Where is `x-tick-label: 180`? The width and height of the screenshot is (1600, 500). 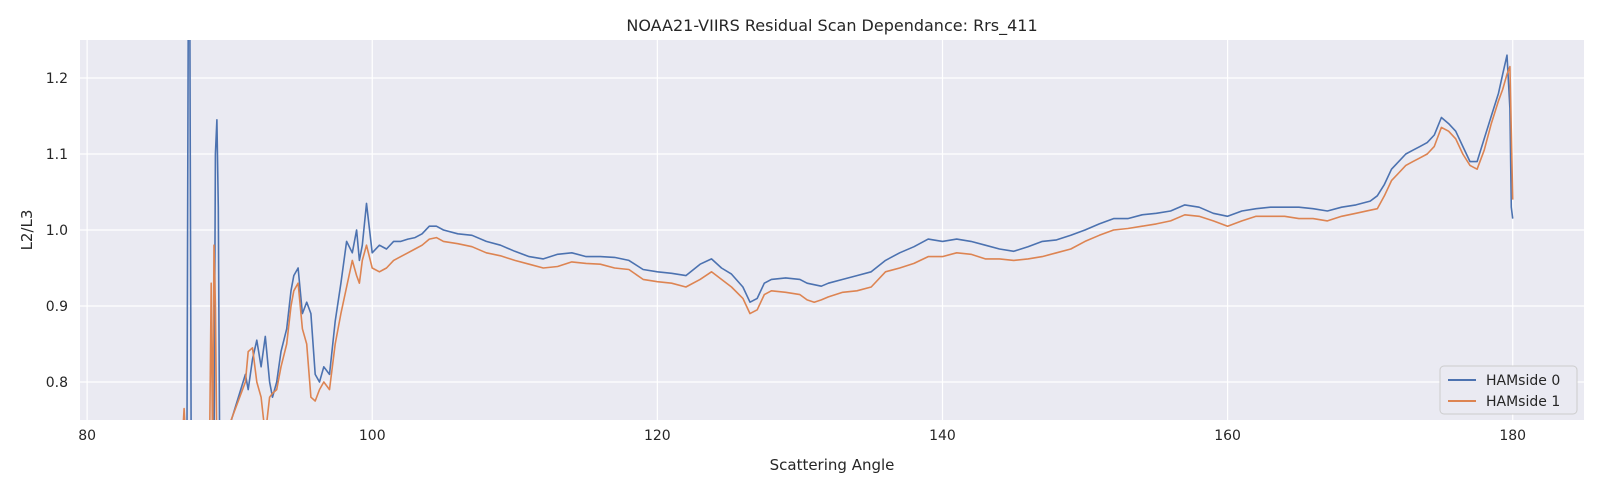 x-tick-label: 180 is located at coordinates (1512, 436).